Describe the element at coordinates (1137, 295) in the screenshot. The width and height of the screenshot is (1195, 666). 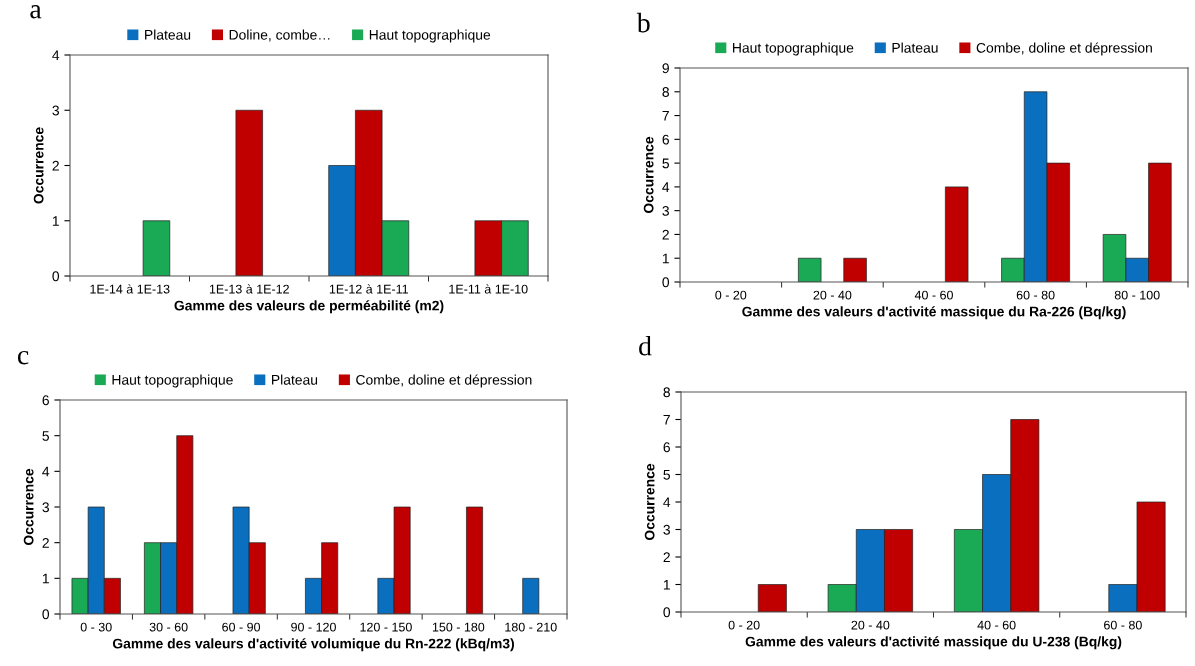
I see `x-tick-label: 80 - 100` at that location.